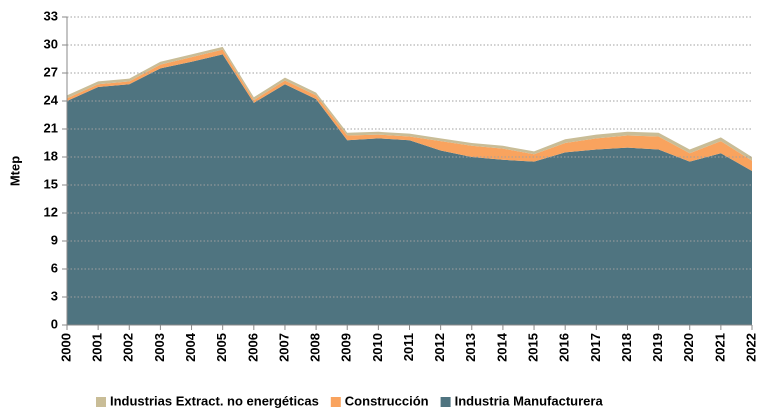 Image resolution: width=759 pixels, height=420 pixels. Describe the element at coordinates (221, 347) in the screenshot. I see `x-tick-label: 2005` at that location.